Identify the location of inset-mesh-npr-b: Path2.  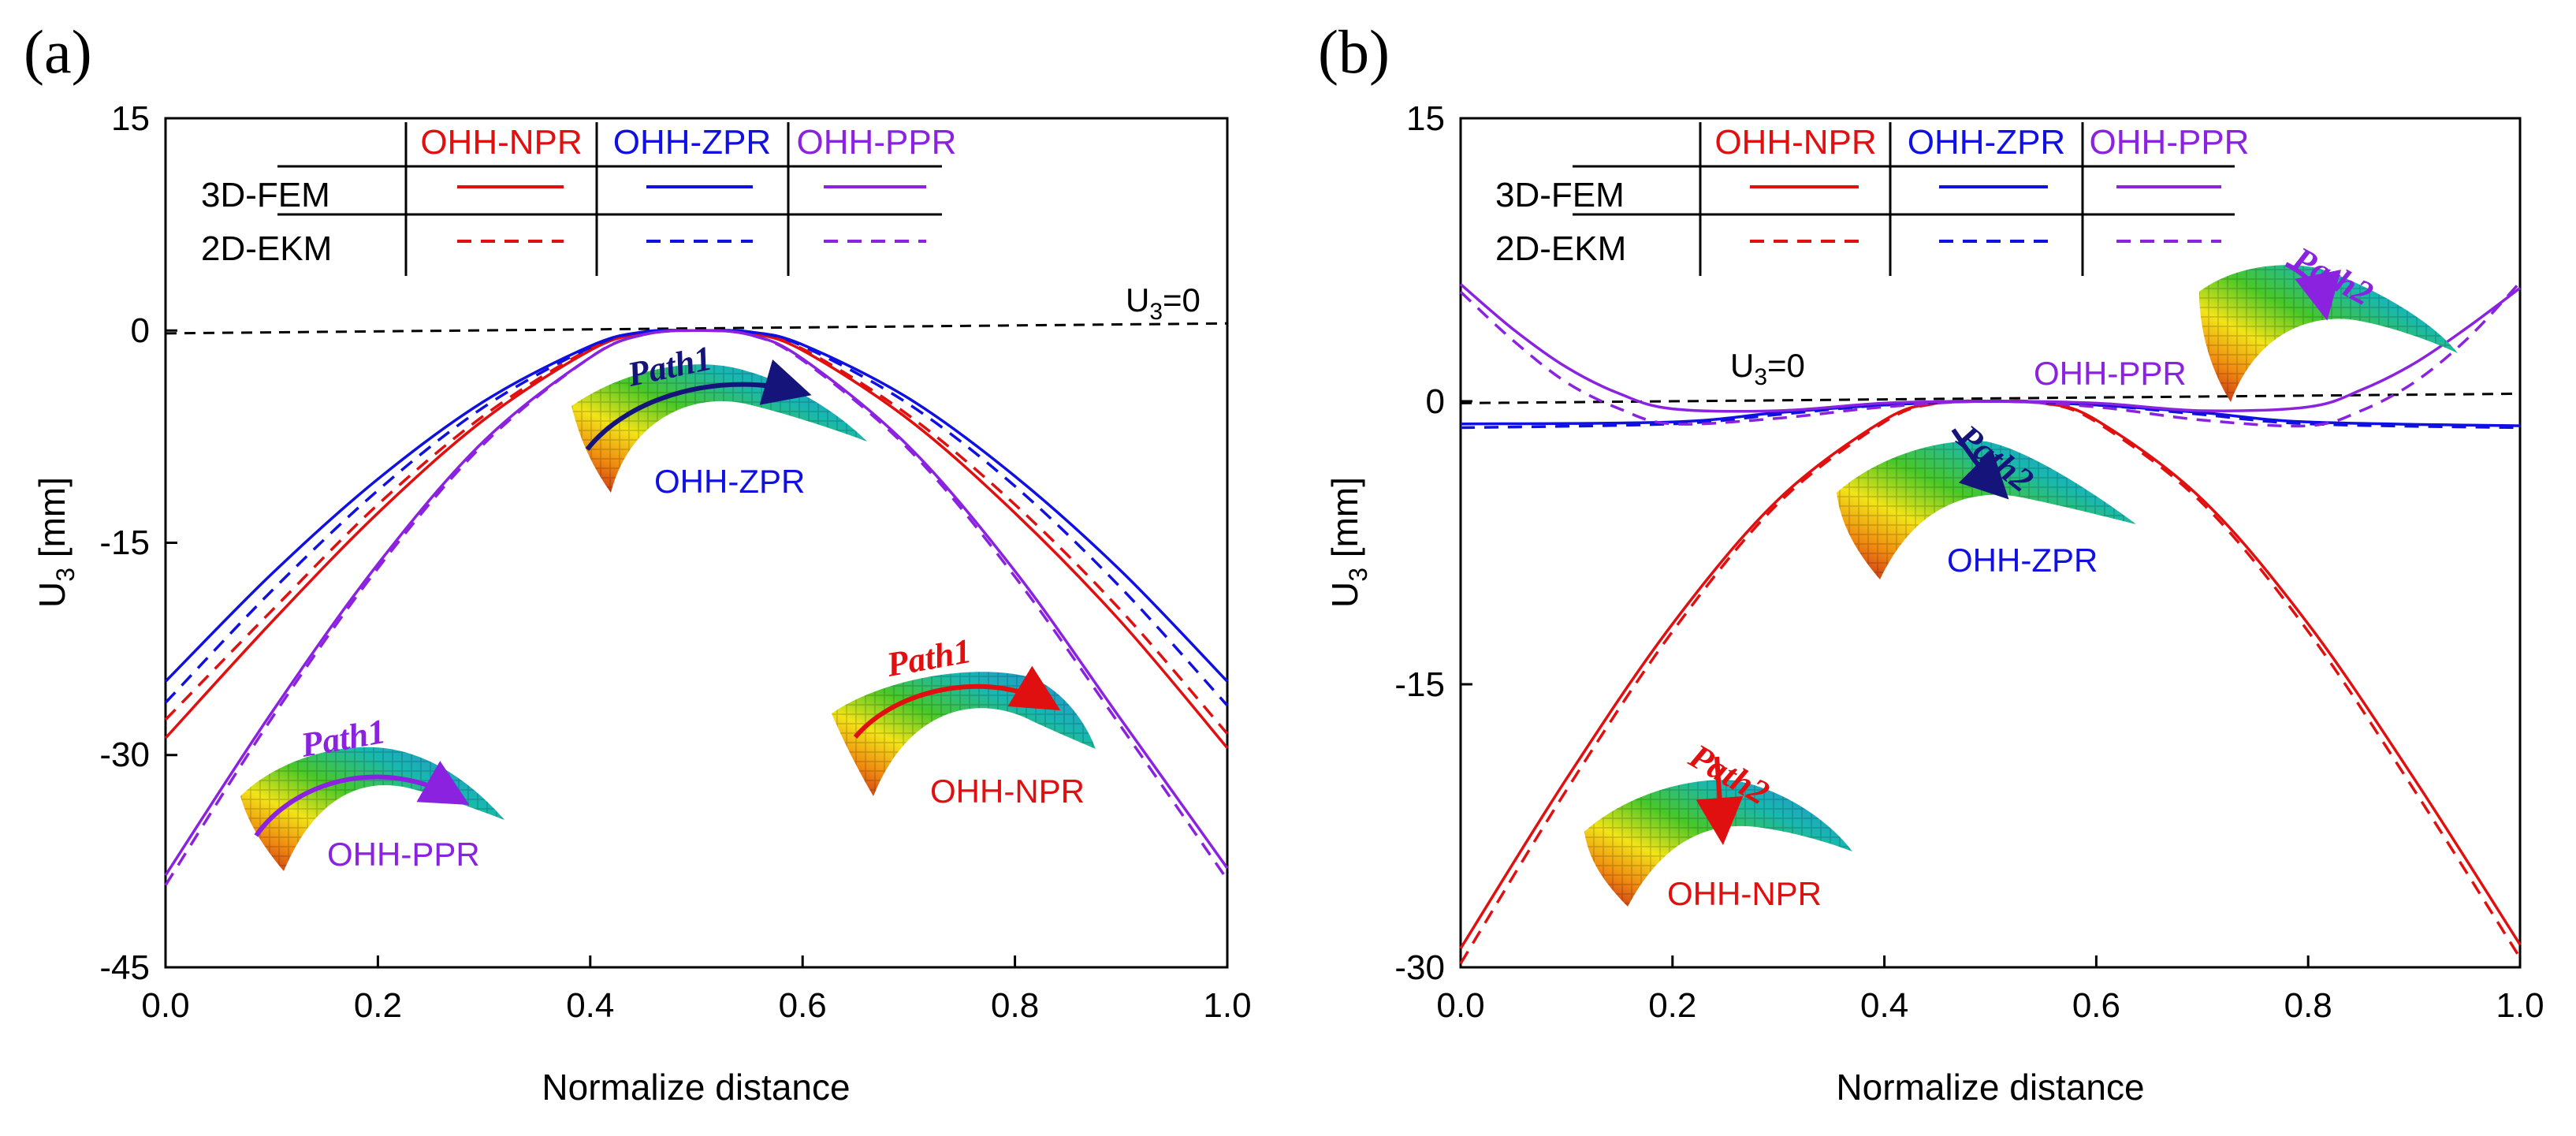
(1718, 821).